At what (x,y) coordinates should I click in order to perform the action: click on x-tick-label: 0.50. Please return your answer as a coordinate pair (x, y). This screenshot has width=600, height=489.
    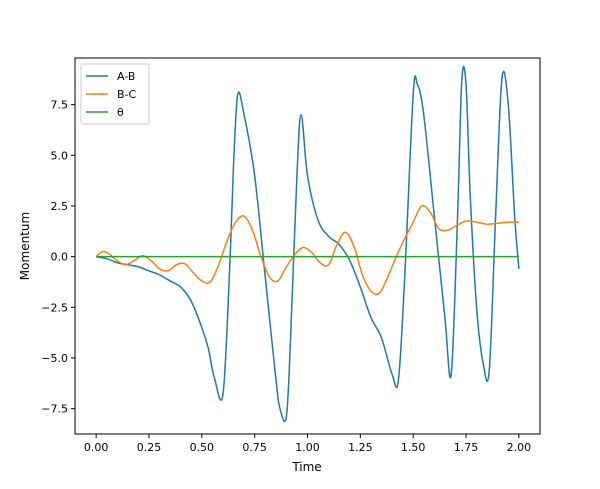
    Looking at the image, I should click on (202, 447).